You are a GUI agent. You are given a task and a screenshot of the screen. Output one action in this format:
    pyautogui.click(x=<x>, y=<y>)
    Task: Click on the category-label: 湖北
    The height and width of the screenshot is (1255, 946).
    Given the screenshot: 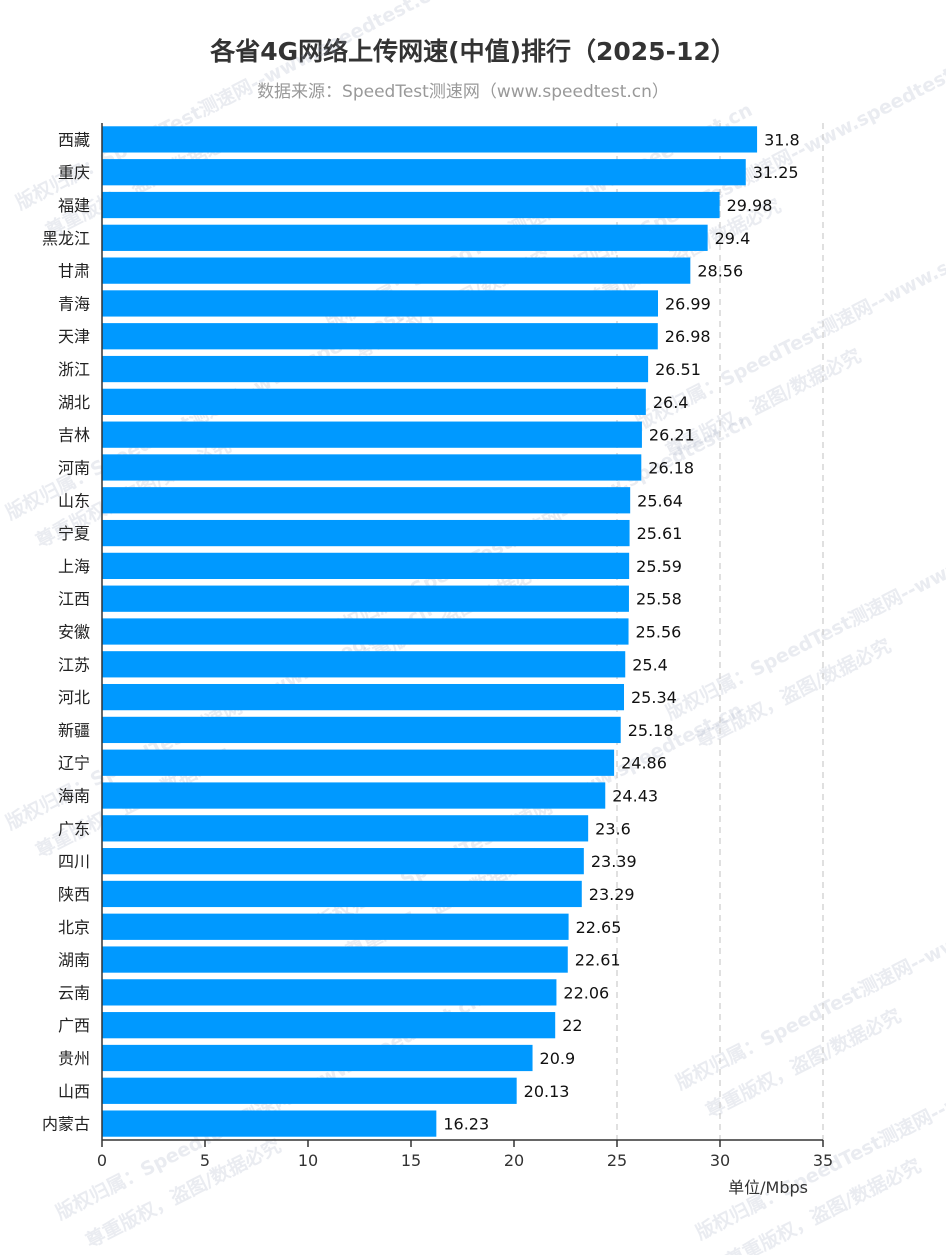 What is the action you would take?
    pyautogui.click(x=74, y=402)
    